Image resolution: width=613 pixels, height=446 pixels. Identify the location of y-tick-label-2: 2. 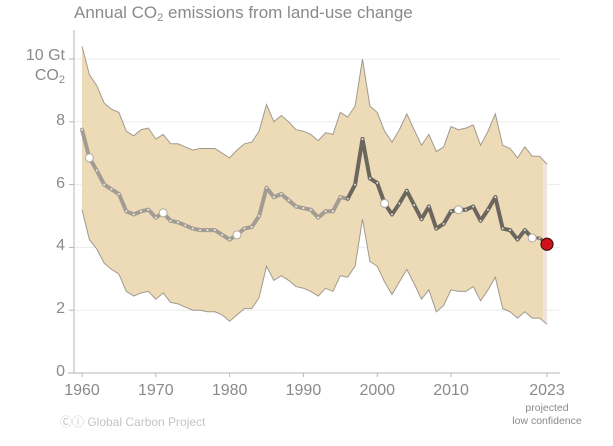
(60, 309).